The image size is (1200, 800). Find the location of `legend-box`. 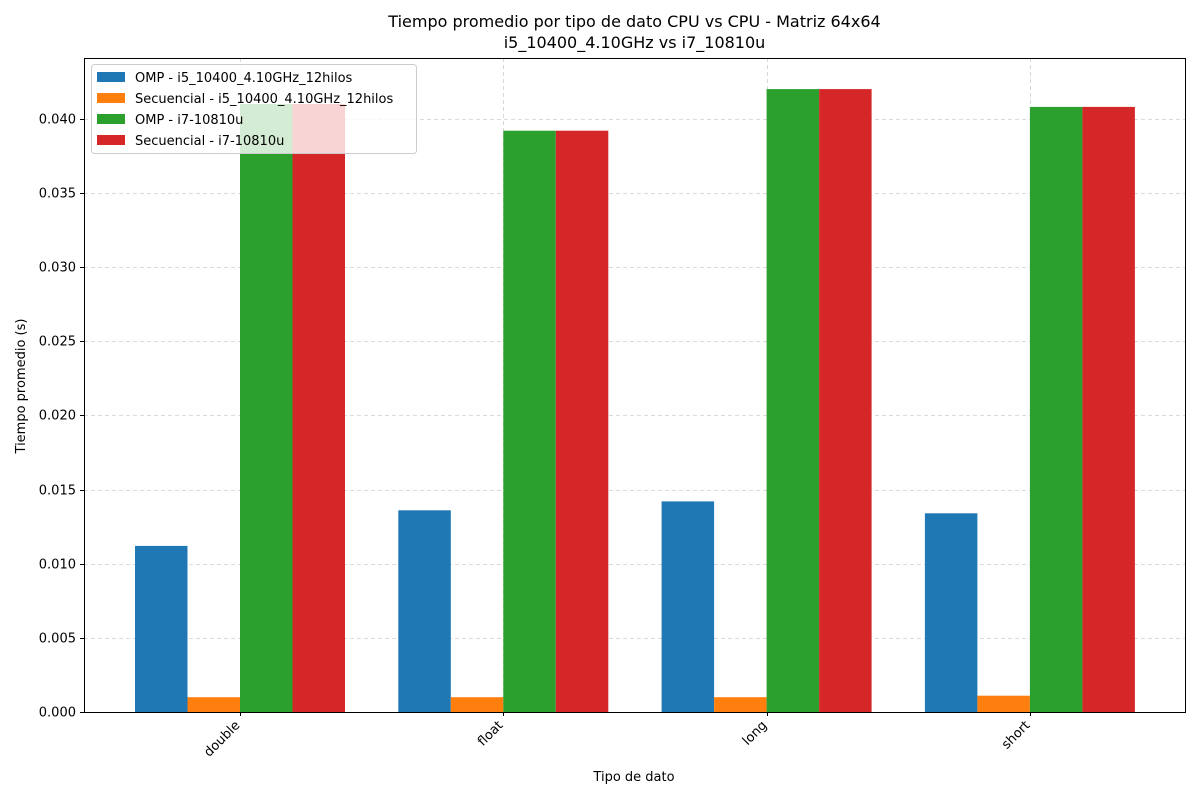

legend-box is located at coordinates (254, 109).